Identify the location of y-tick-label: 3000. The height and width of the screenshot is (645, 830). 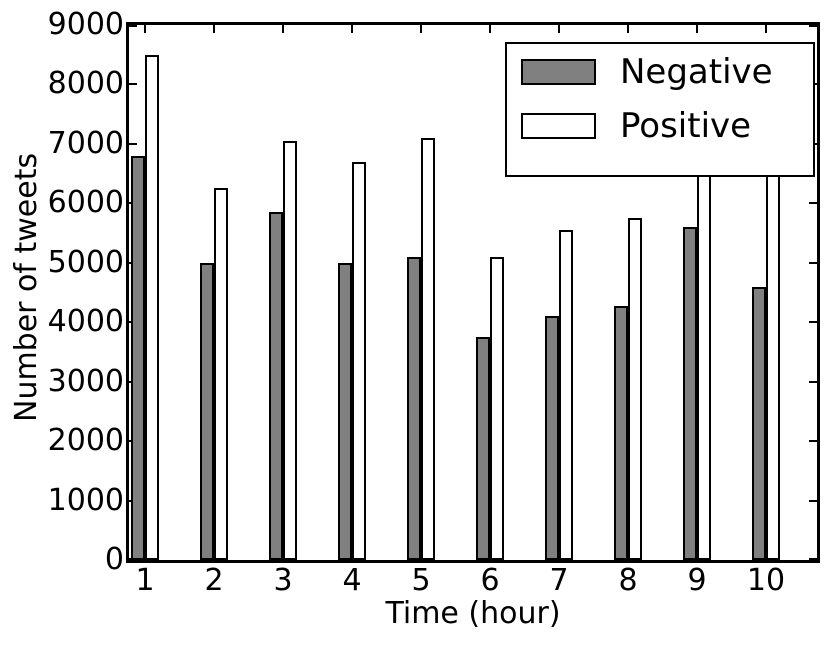
(85, 381).